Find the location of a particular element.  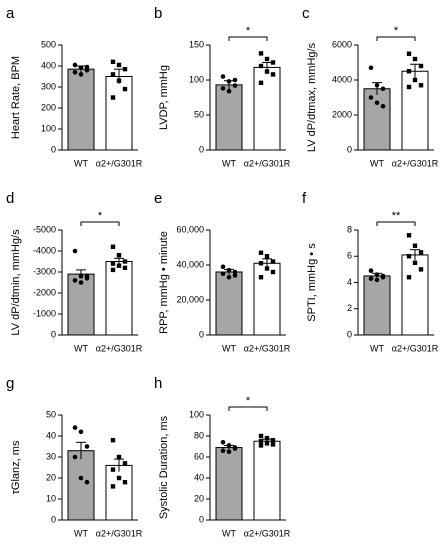

panel-letter: d is located at coordinates (10, 198).